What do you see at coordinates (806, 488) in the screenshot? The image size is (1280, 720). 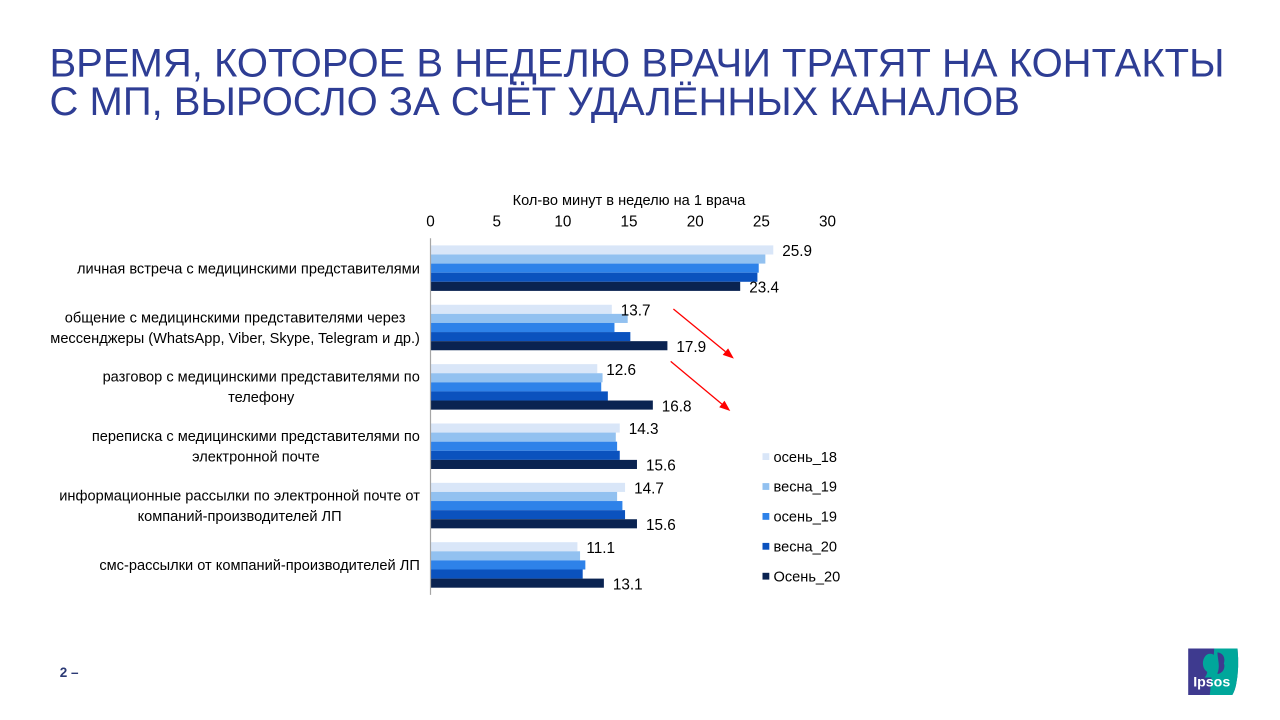 I see `svg-text: весна_19` at bounding box center [806, 488].